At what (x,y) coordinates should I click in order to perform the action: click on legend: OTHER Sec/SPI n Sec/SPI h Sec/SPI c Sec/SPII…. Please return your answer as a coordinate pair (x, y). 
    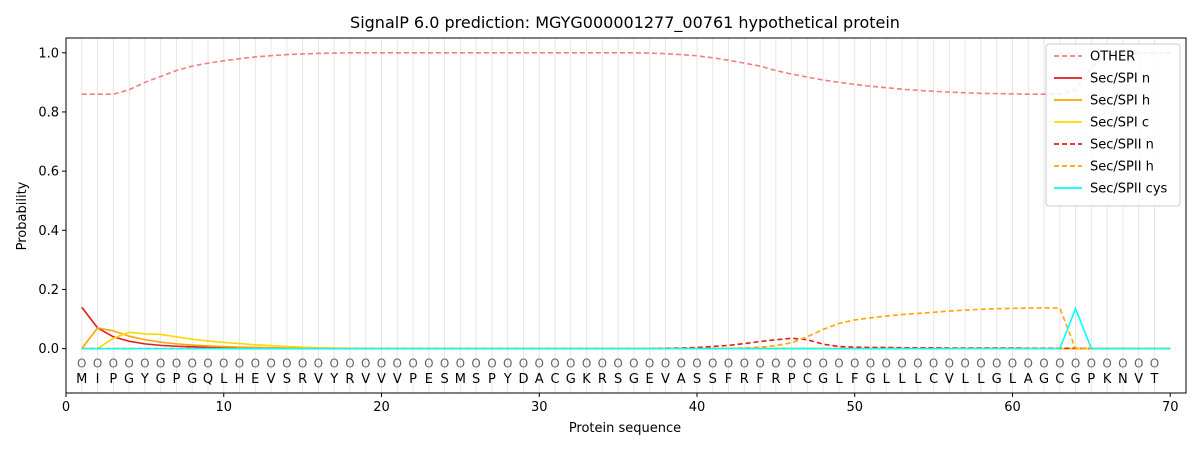
    Looking at the image, I should click on (1113, 125).